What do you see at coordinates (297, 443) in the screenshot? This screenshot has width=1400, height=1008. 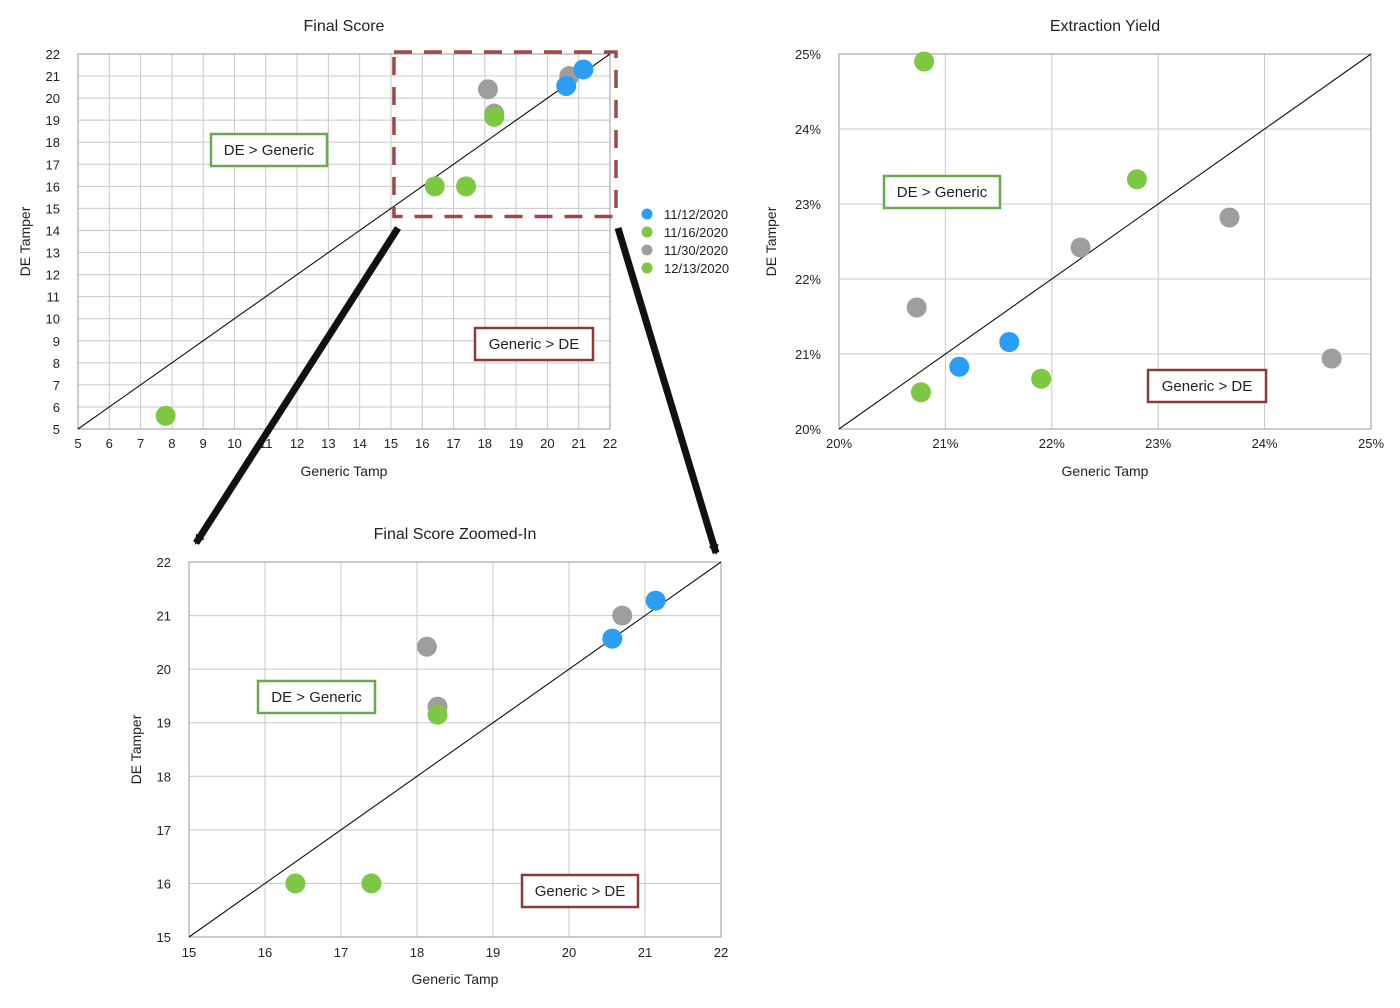 I see `x-tick-label: 12` at bounding box center [297, 443].